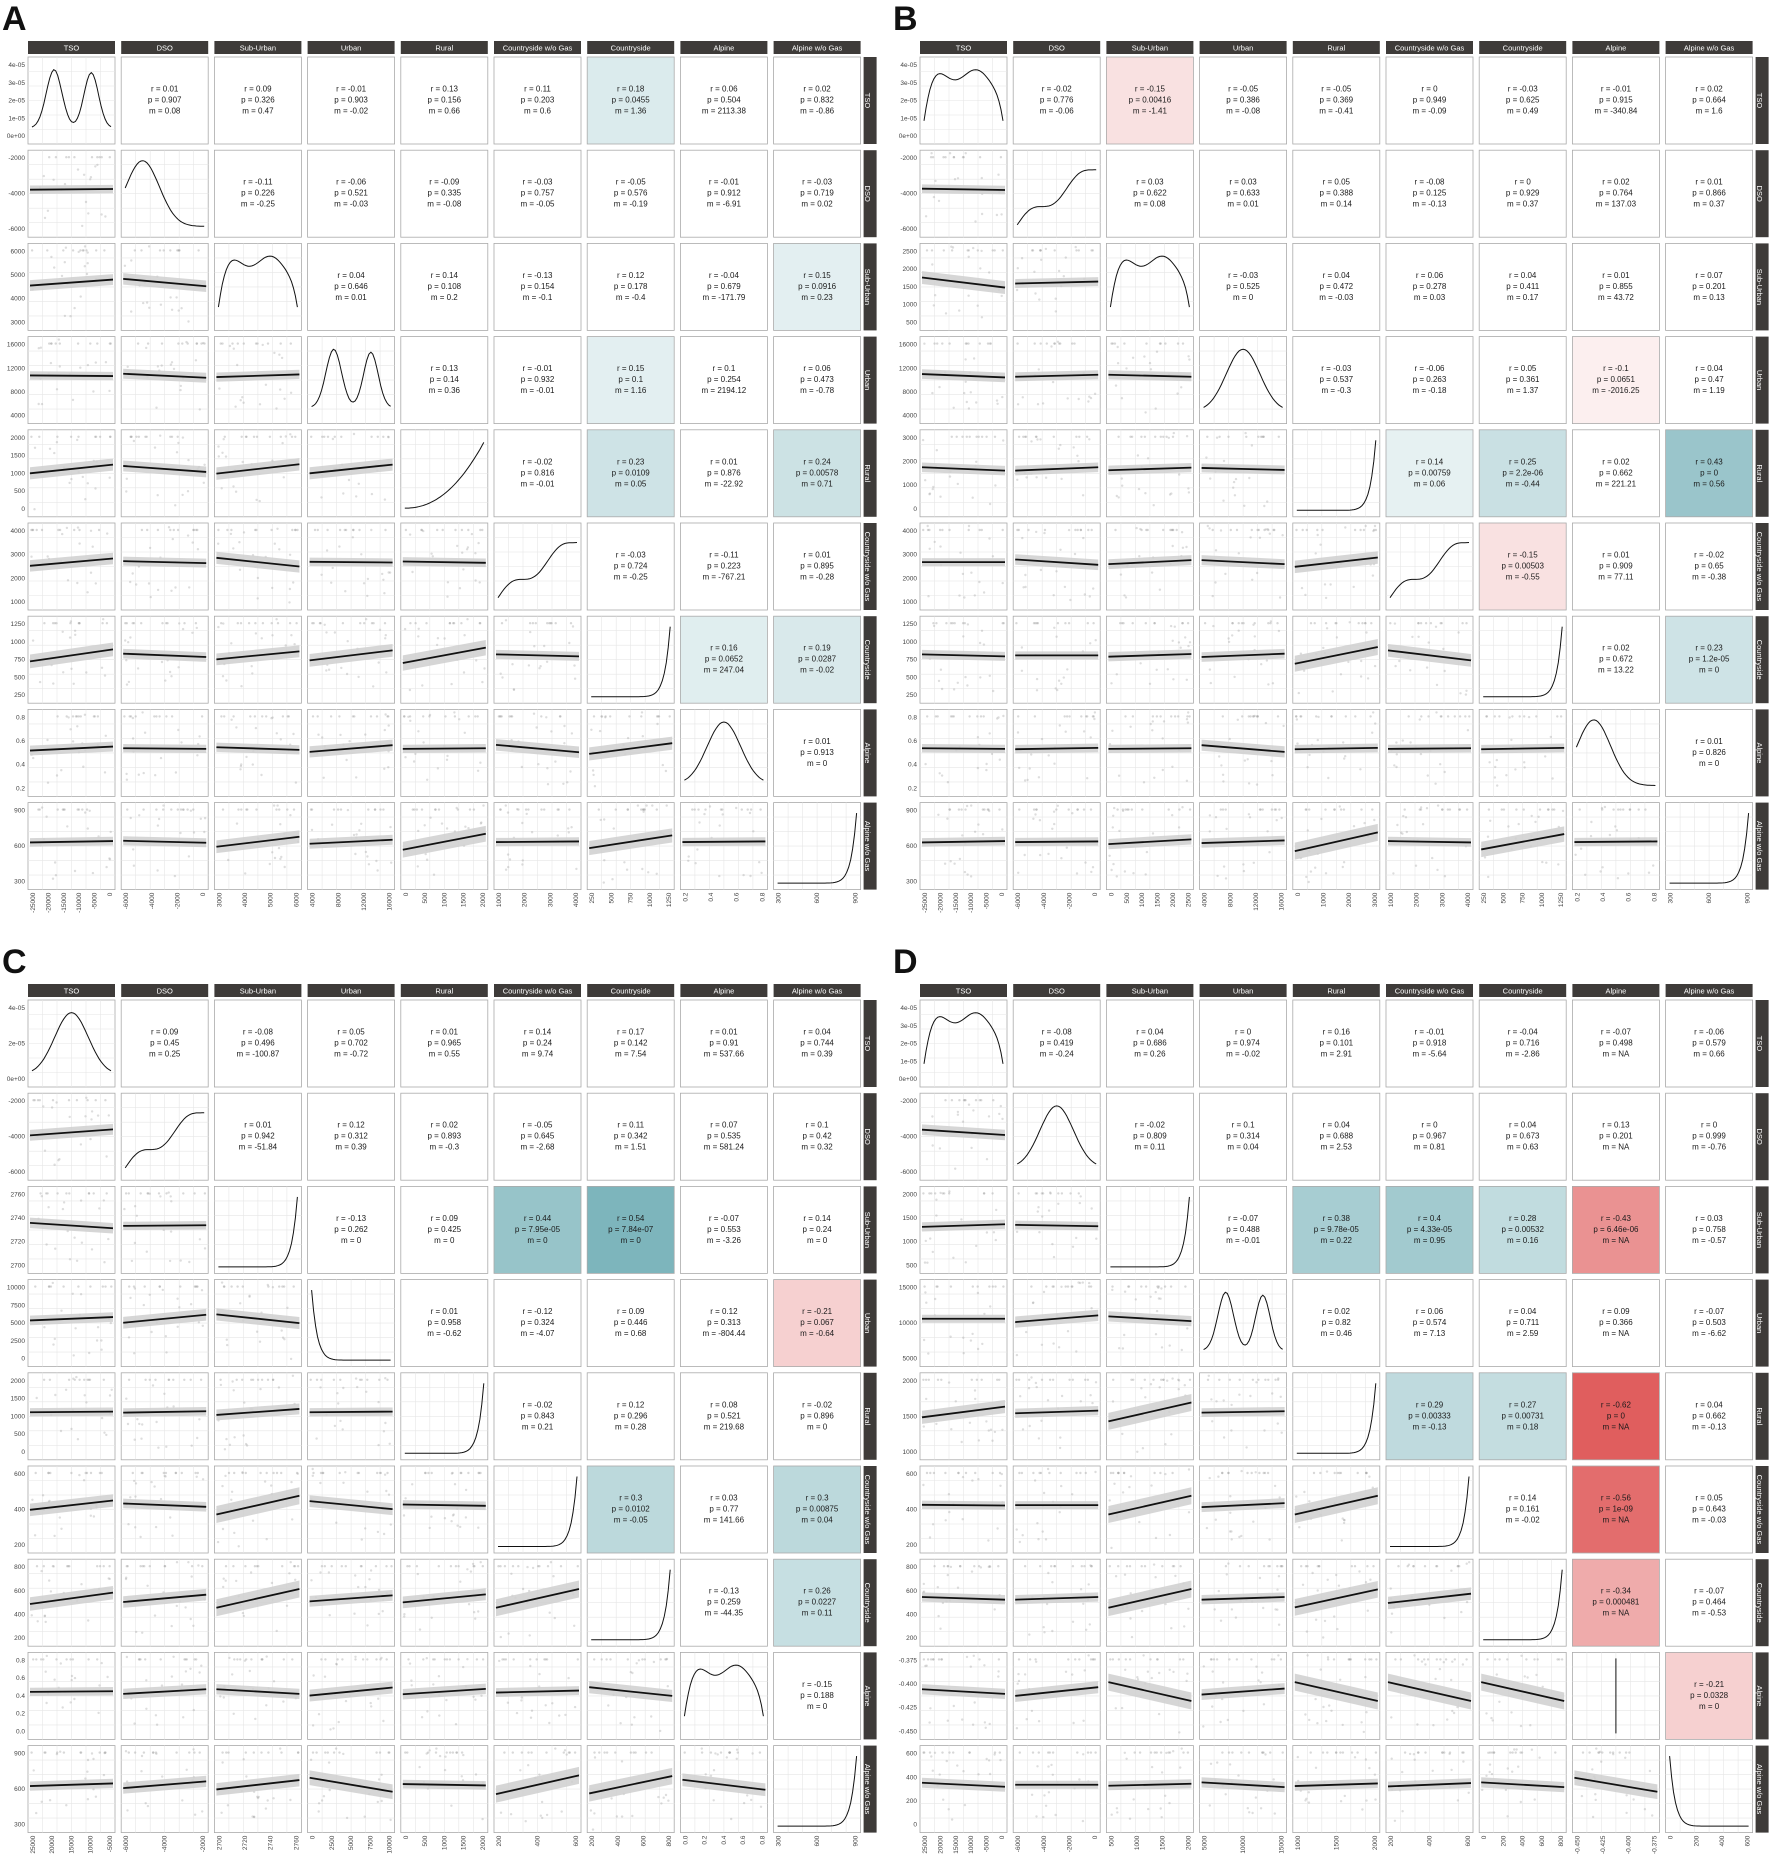 The height and width of the screenshot is (1854, 1772). What do you see at coordinates (1429, 111) in the screenshot?
I see `correlation-stat: m = -0.09` at bounding box center [1429, 111].